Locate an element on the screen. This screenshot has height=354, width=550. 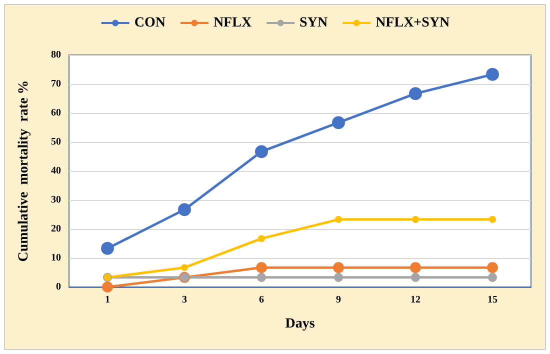
y-axis-title: Cumulative mortality rate % is located at coordinates (24, 171).